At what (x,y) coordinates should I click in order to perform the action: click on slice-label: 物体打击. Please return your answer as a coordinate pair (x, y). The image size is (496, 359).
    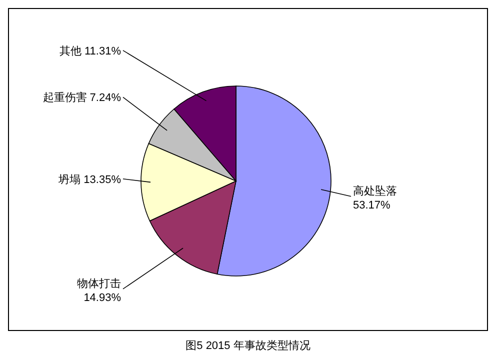
    Looking at the image, I should click on (99, 283).